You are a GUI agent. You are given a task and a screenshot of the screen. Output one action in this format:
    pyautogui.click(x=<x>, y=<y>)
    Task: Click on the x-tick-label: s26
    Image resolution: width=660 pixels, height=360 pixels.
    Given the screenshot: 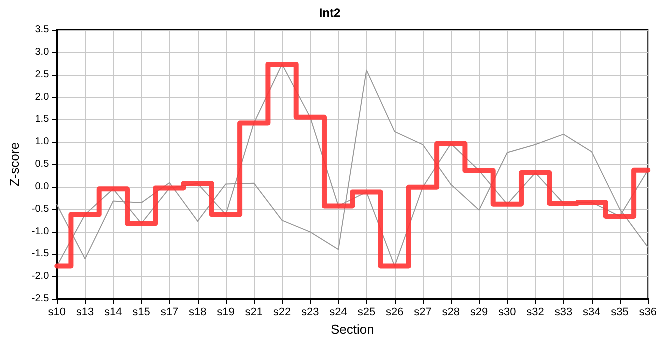 What is the action you would take?
    pyautogui.click(x=395, y=312)
    